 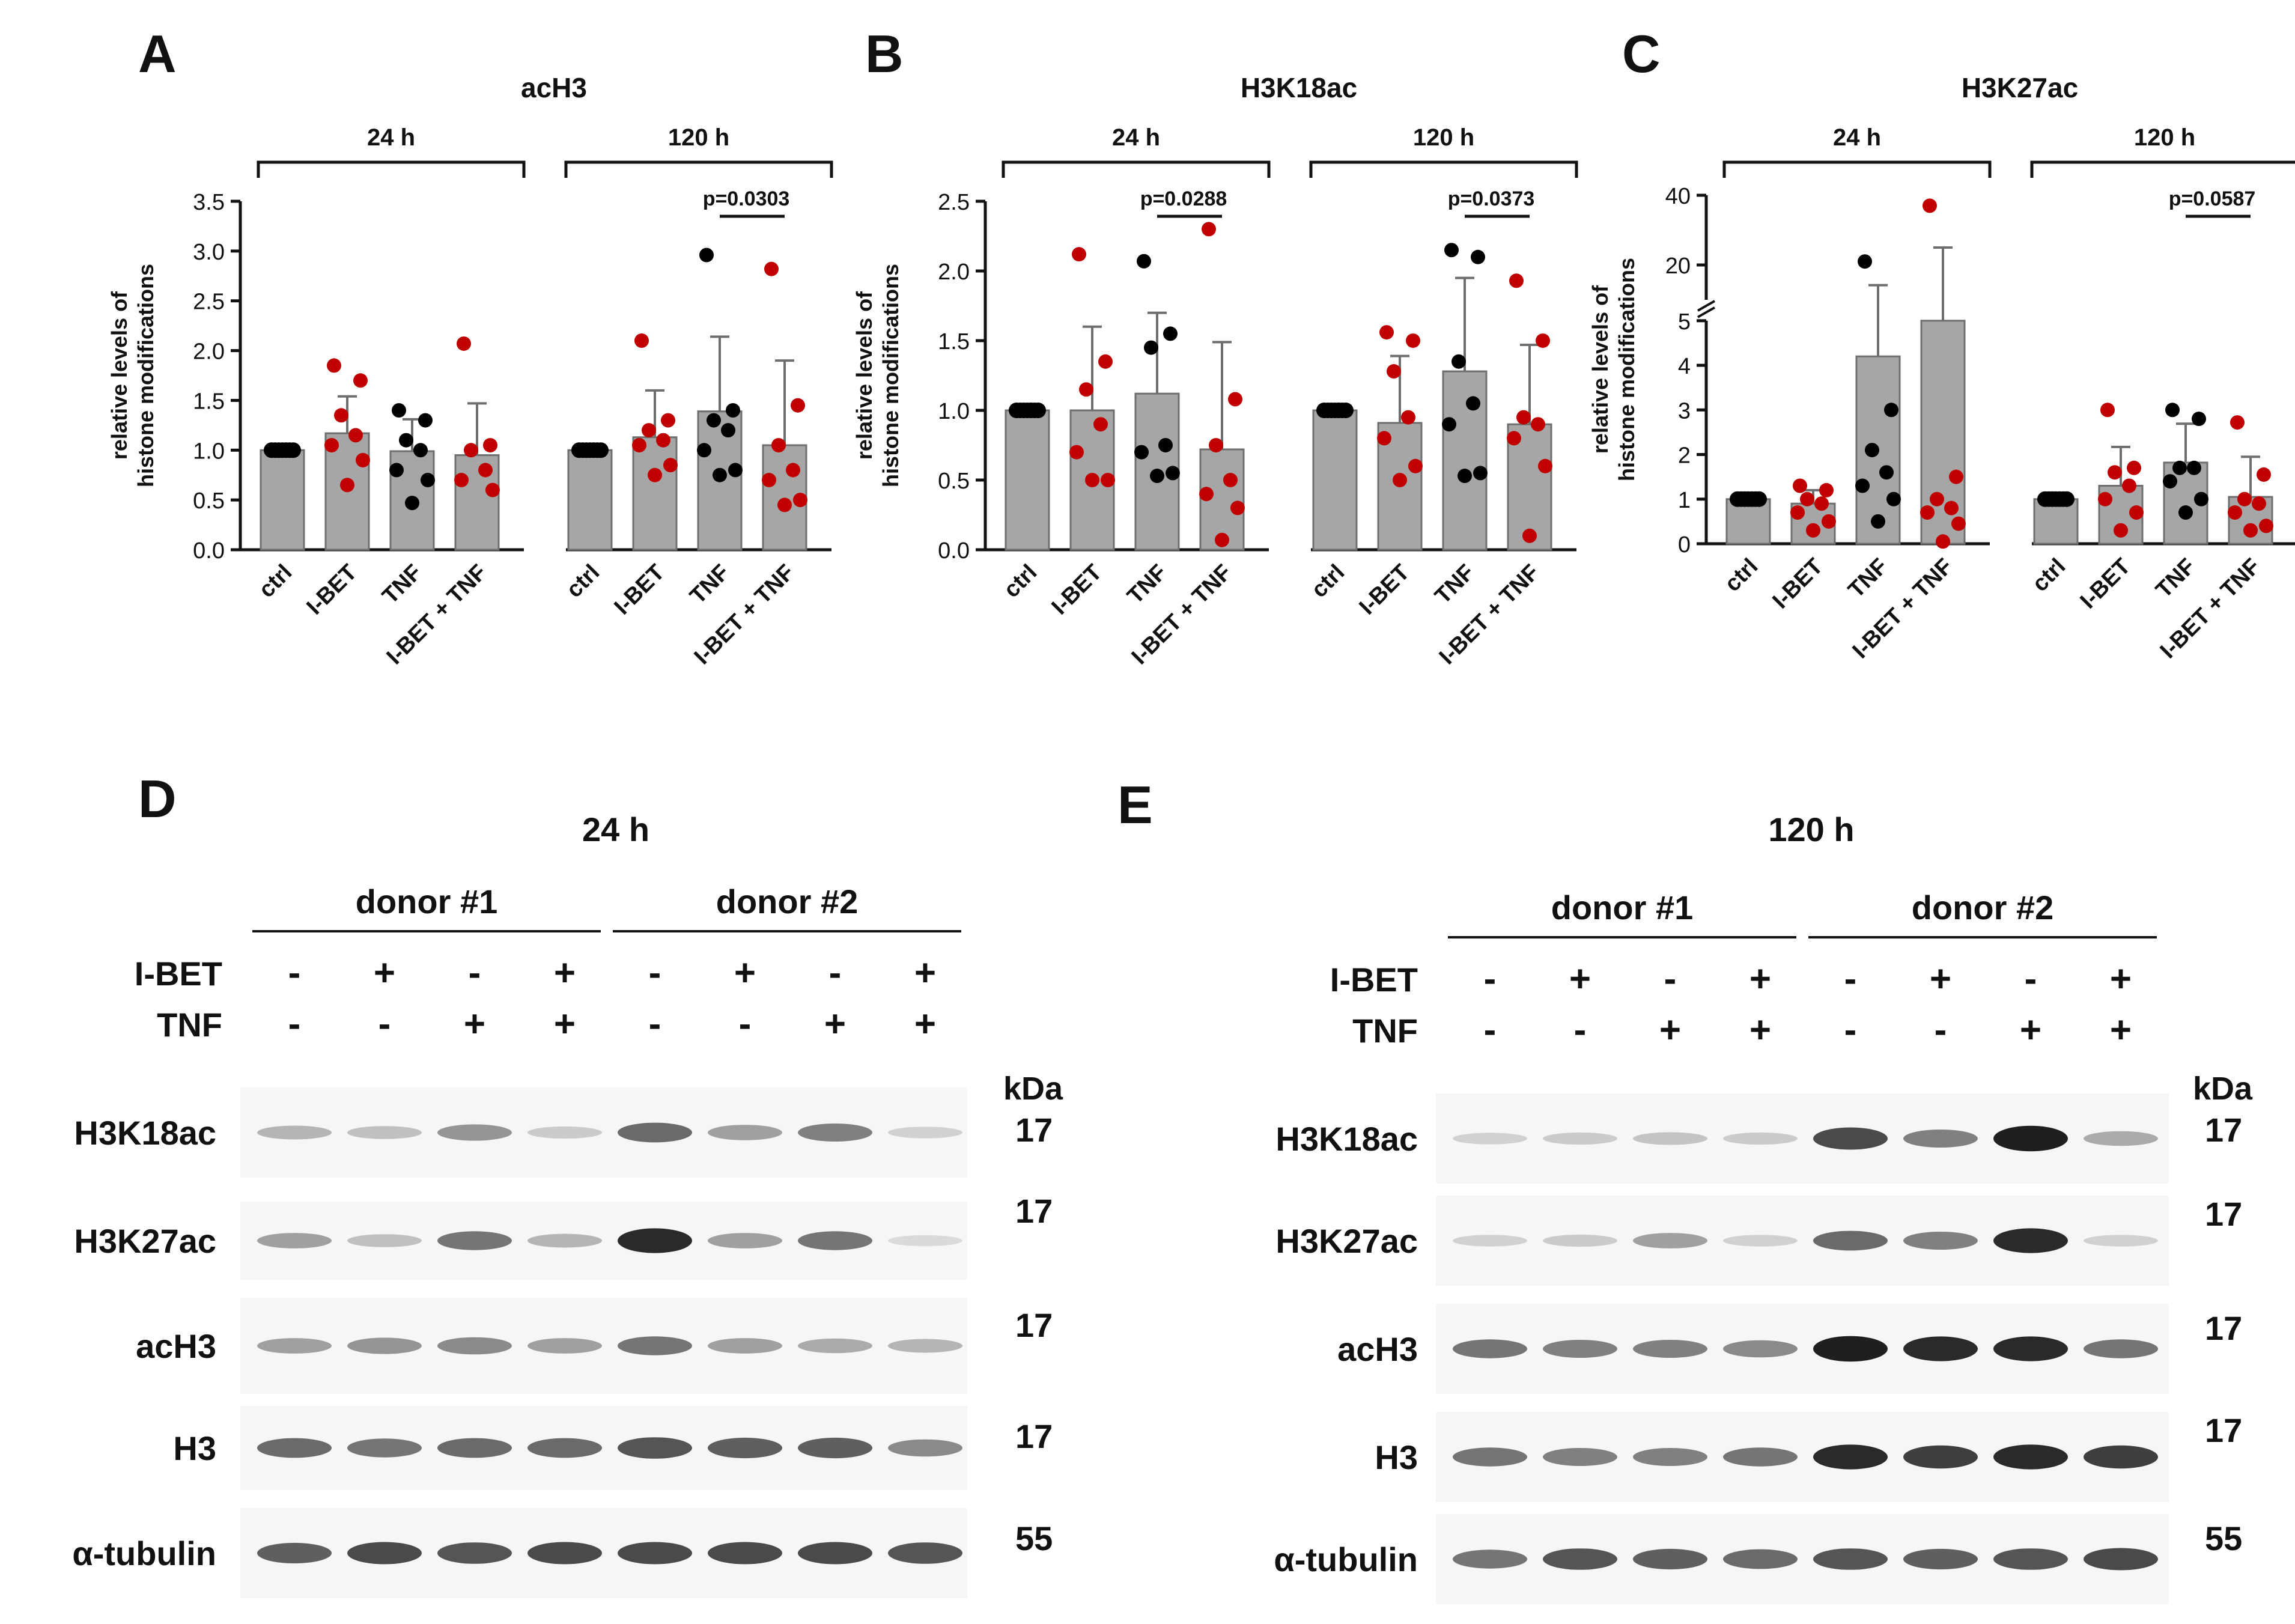 What do you see at coordinates (1684, 366) in the screenshot?
I see `y-tick-label: 4` at bounding box center [1684, 366].